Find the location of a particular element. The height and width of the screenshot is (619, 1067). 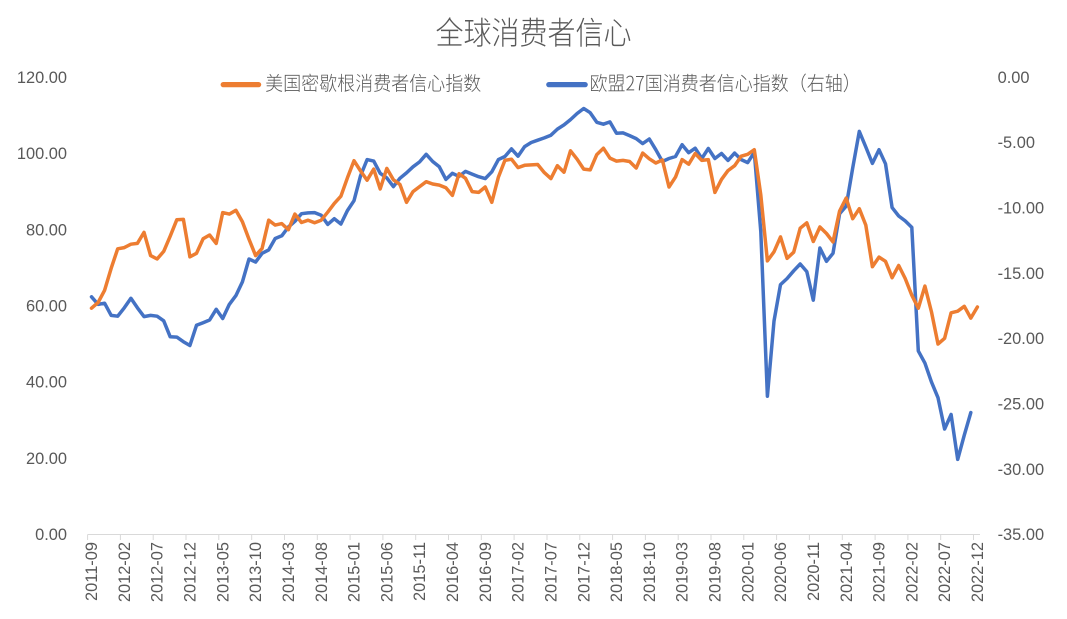

svg-text: 2018-10 is located at coordinates (650, 572).